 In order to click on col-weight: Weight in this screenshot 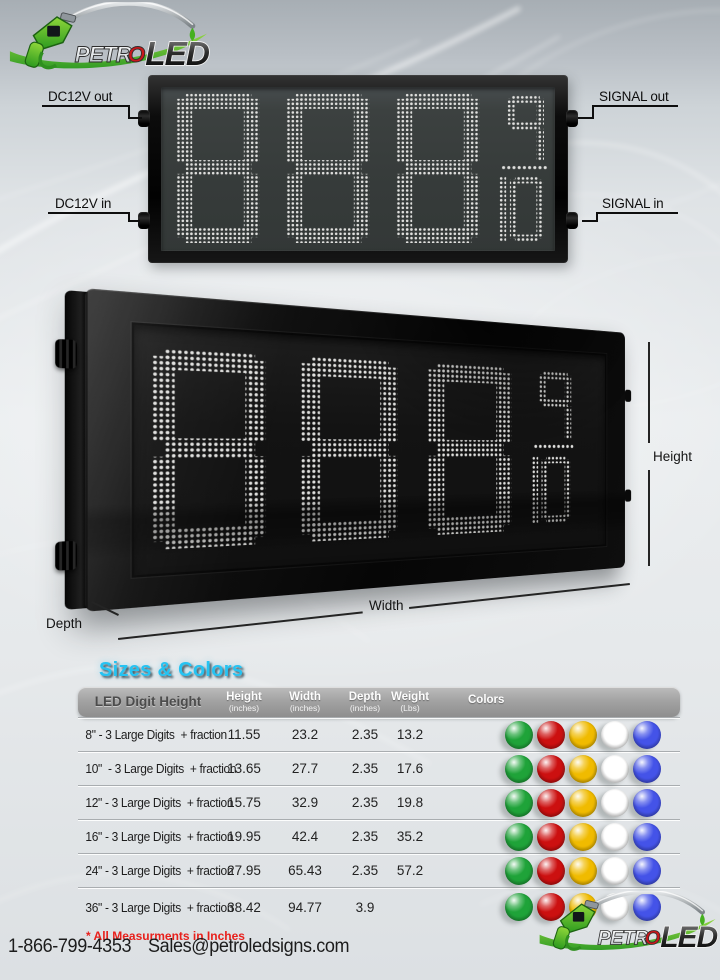, I will do `click(410, 697)`.